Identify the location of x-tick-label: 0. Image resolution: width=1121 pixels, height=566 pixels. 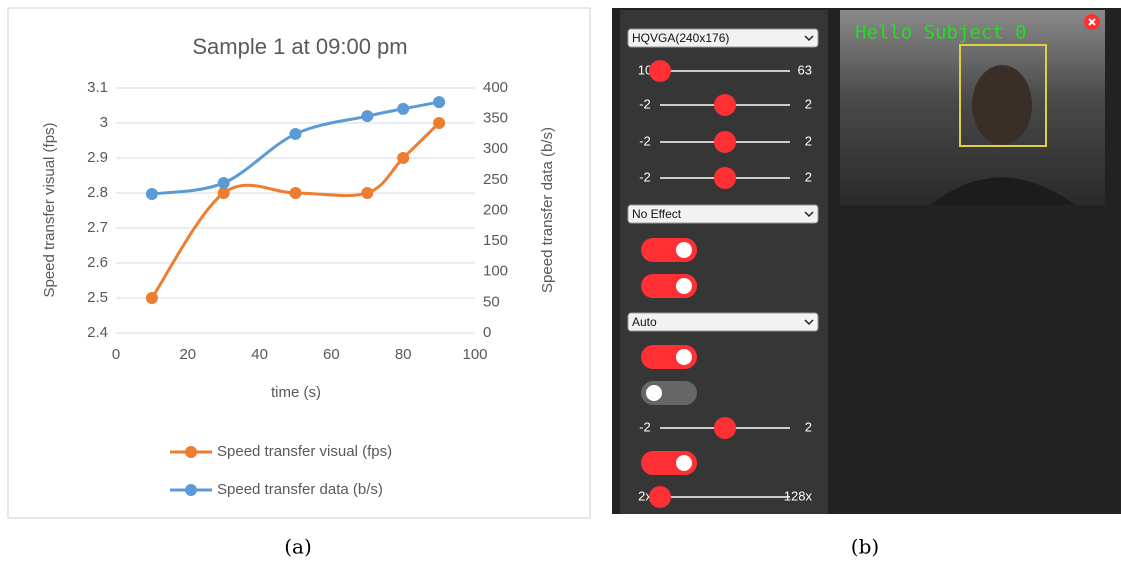
(116, 354).